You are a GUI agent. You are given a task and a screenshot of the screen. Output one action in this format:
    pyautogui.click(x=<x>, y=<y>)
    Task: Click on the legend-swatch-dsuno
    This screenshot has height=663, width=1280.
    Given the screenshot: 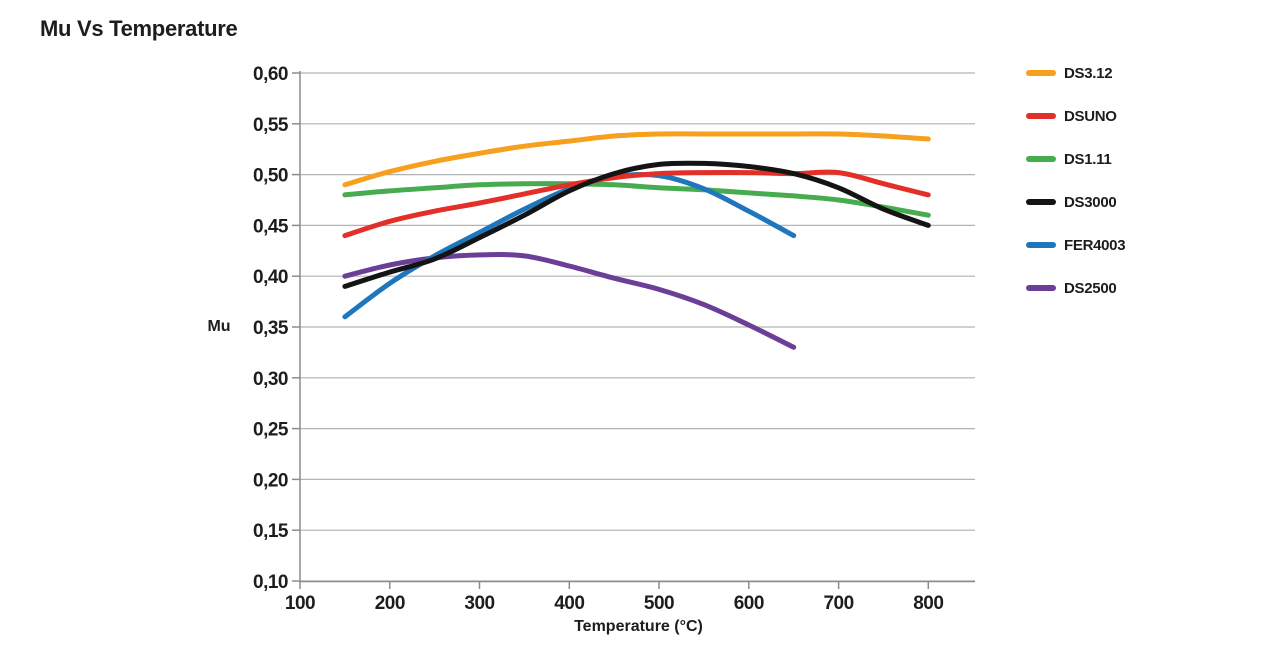 What is the action you would take?
    pyautogui.click(x=1041, y=116)
    